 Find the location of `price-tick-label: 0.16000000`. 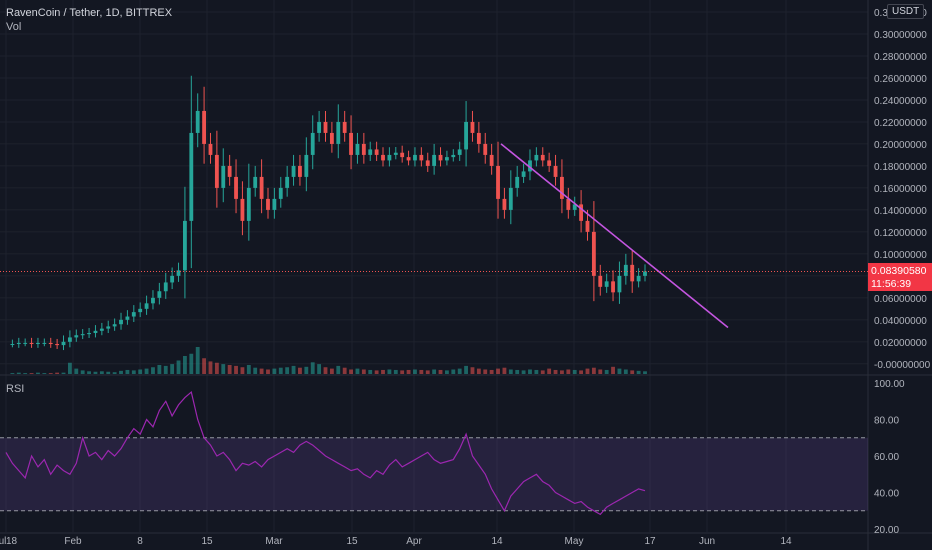

price-tick-label: 0.16000000 is located at coordinates (900, 189).